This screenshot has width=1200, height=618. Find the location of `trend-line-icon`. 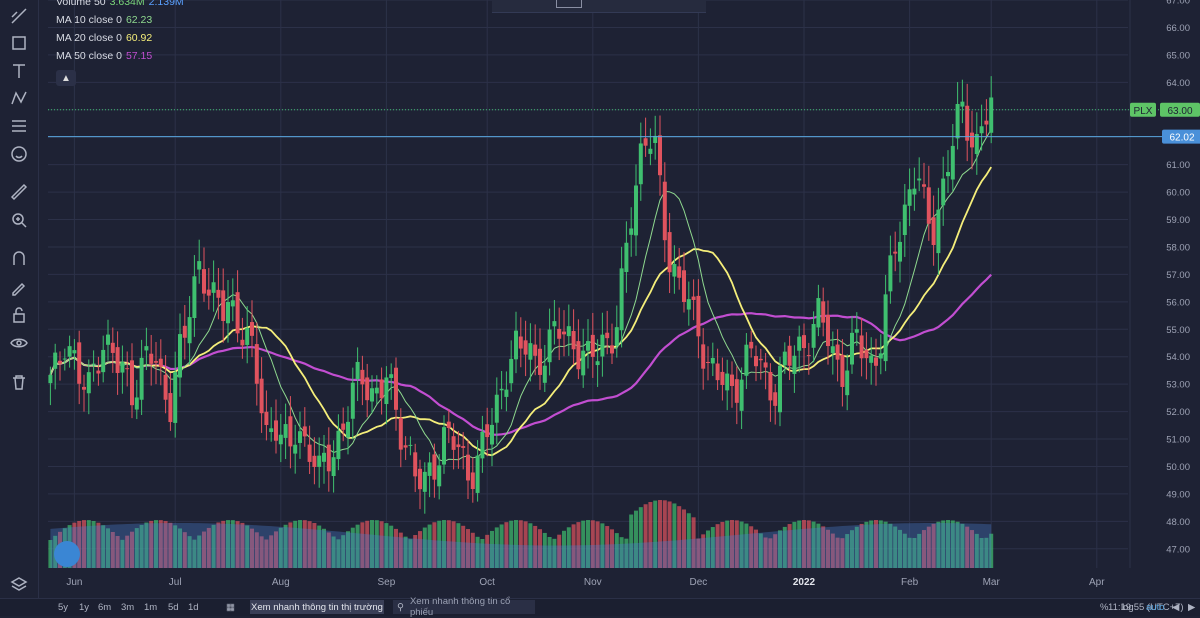

trend-line-icon is located at coordinates (19, 16).